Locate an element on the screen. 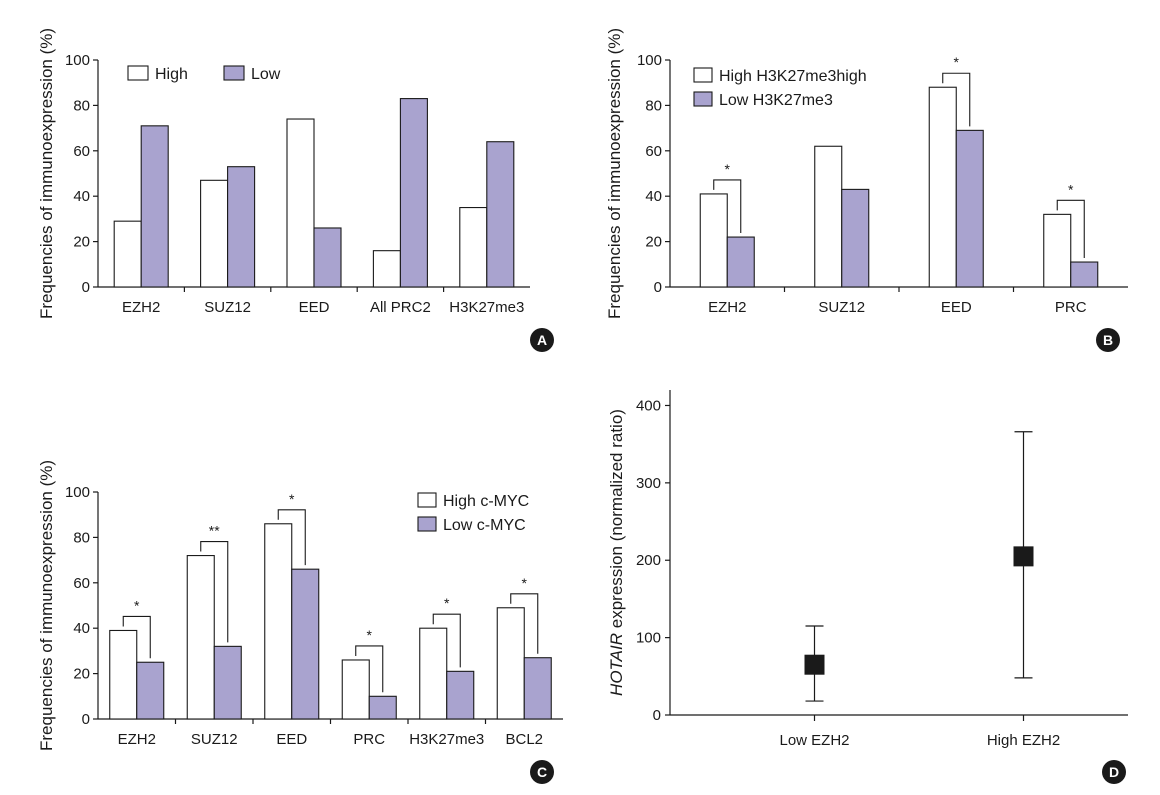  panel-c-legend-label: Low c-MYC is located at coordinates (484, 525).